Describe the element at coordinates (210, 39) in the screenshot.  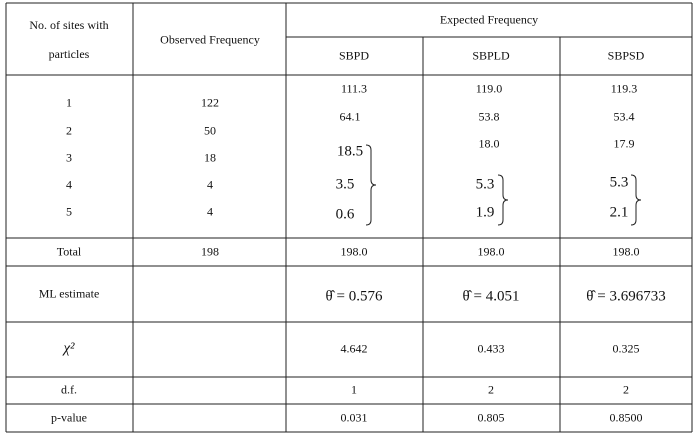
I see `header-observed: Observed Frequency` at that location.